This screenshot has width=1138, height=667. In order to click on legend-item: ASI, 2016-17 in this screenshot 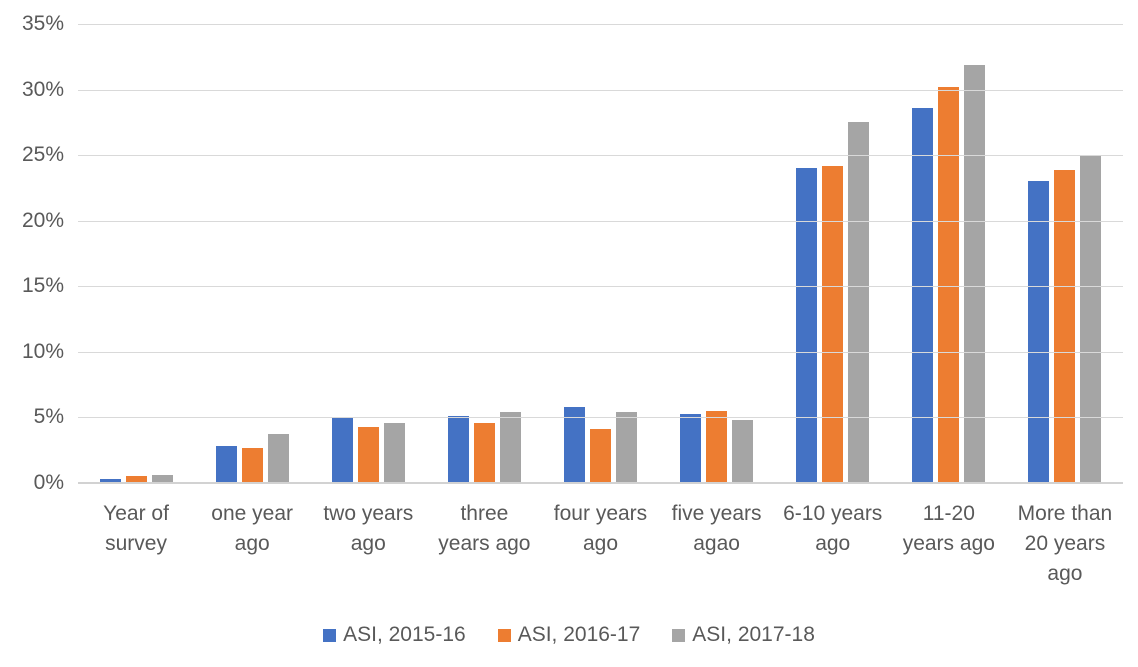, I will do `click(569, 635)`.